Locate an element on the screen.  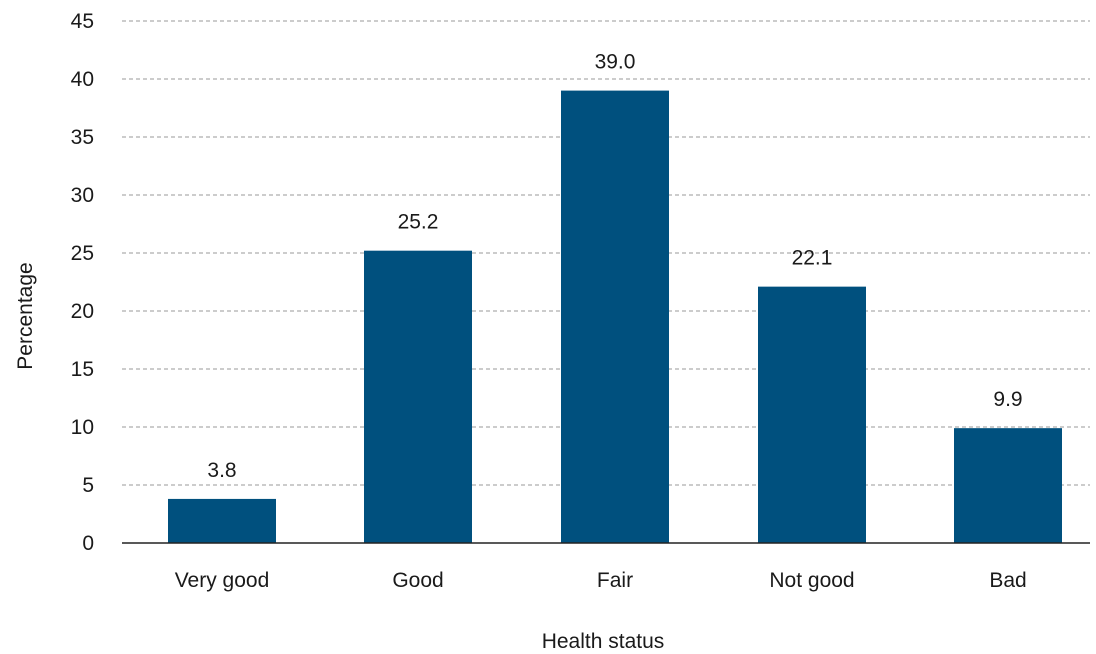
y-tick-label: 40 is located at coordinates (82, 79).